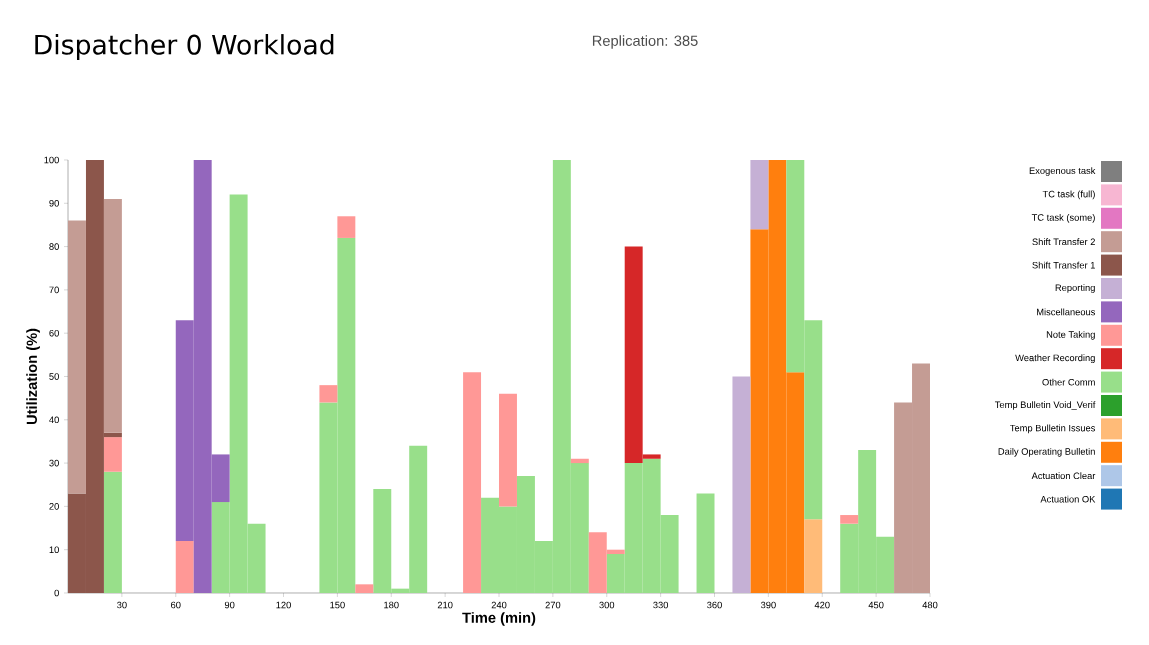 Image resolution: width=1149 pixels, height=645 pixels. What do you see at coordinates (1075, 288) in the screenshot?
I see `legend-label: Reporting` at bounding box center [1075, 288].